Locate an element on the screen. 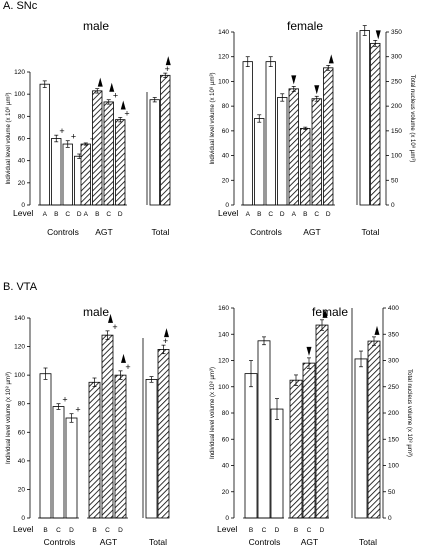 This screenshot has height=550, width=428. y2-tick-label: 300 is located at coordinates (393, 361).